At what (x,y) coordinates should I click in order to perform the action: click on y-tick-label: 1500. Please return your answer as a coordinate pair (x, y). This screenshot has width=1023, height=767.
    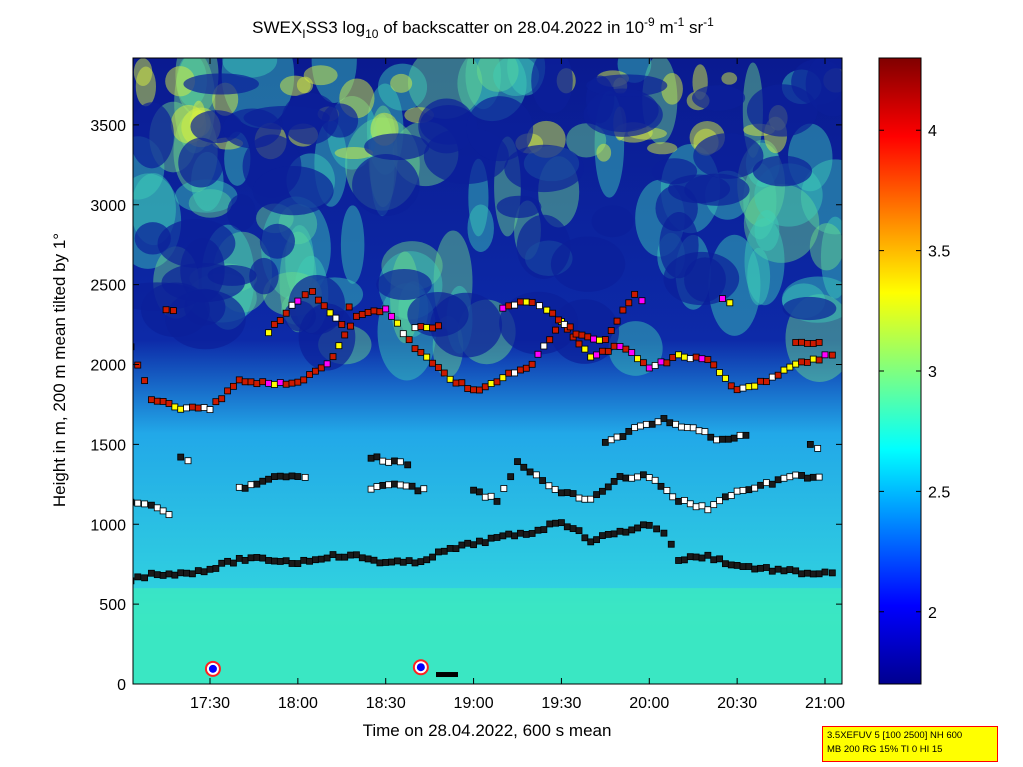
    Looking at the image, I should click on (108, 445).